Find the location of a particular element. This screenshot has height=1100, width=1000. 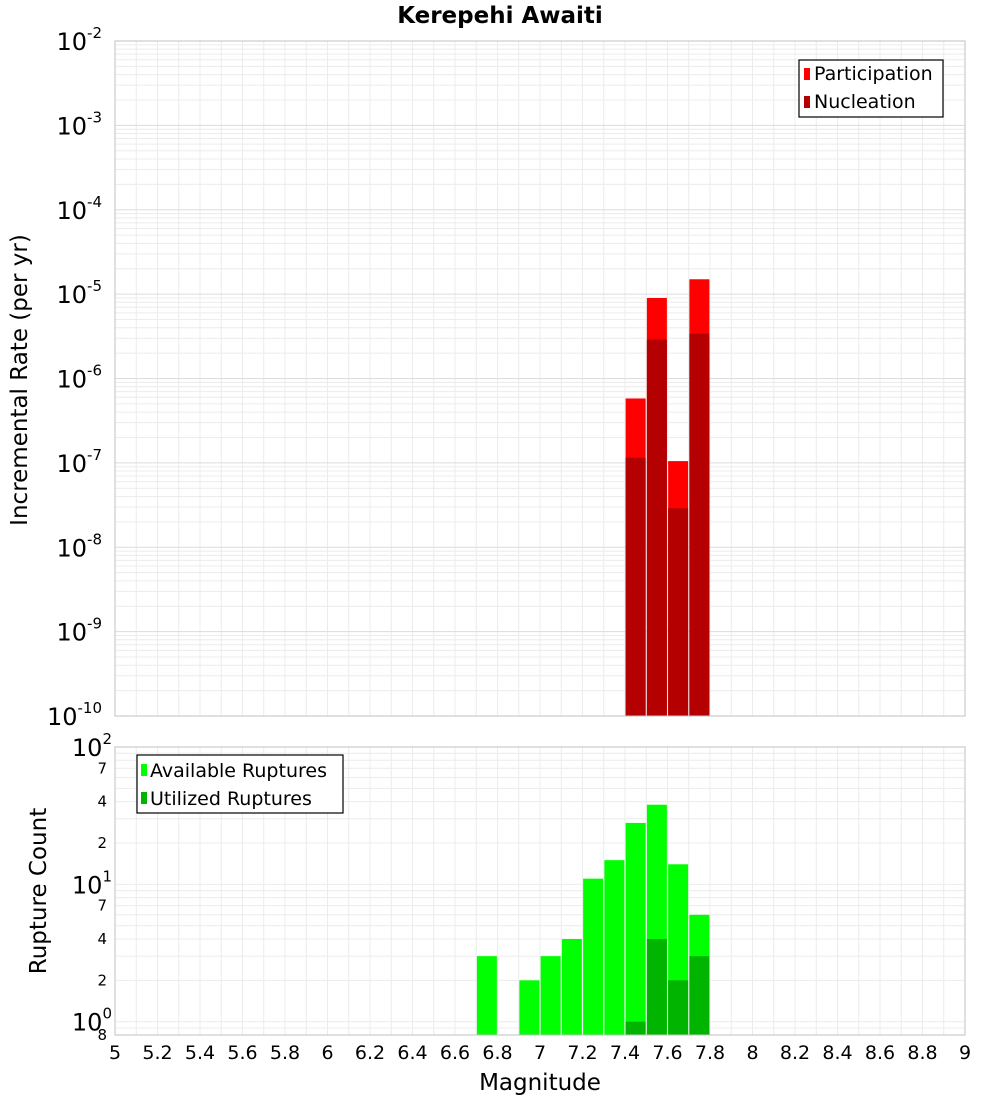

x-tick-label: 7.4 is located at coordinates (625, 1053).